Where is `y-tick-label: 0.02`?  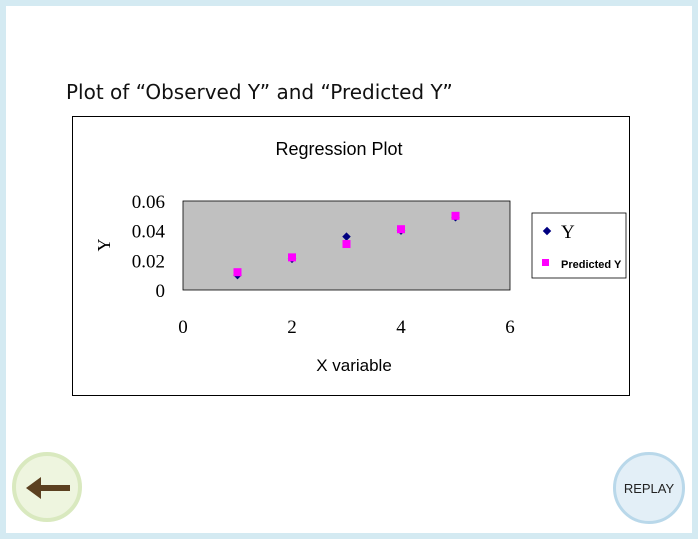
y-tick-label: 0.02 is located at coordinates (148, 261).